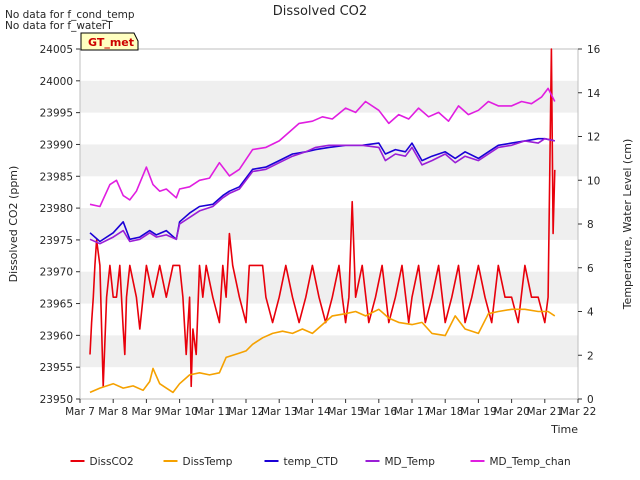 The height and width of the screenshot is (480, 640). I want to click on y-tick-label: 23950, so click(56, 400).